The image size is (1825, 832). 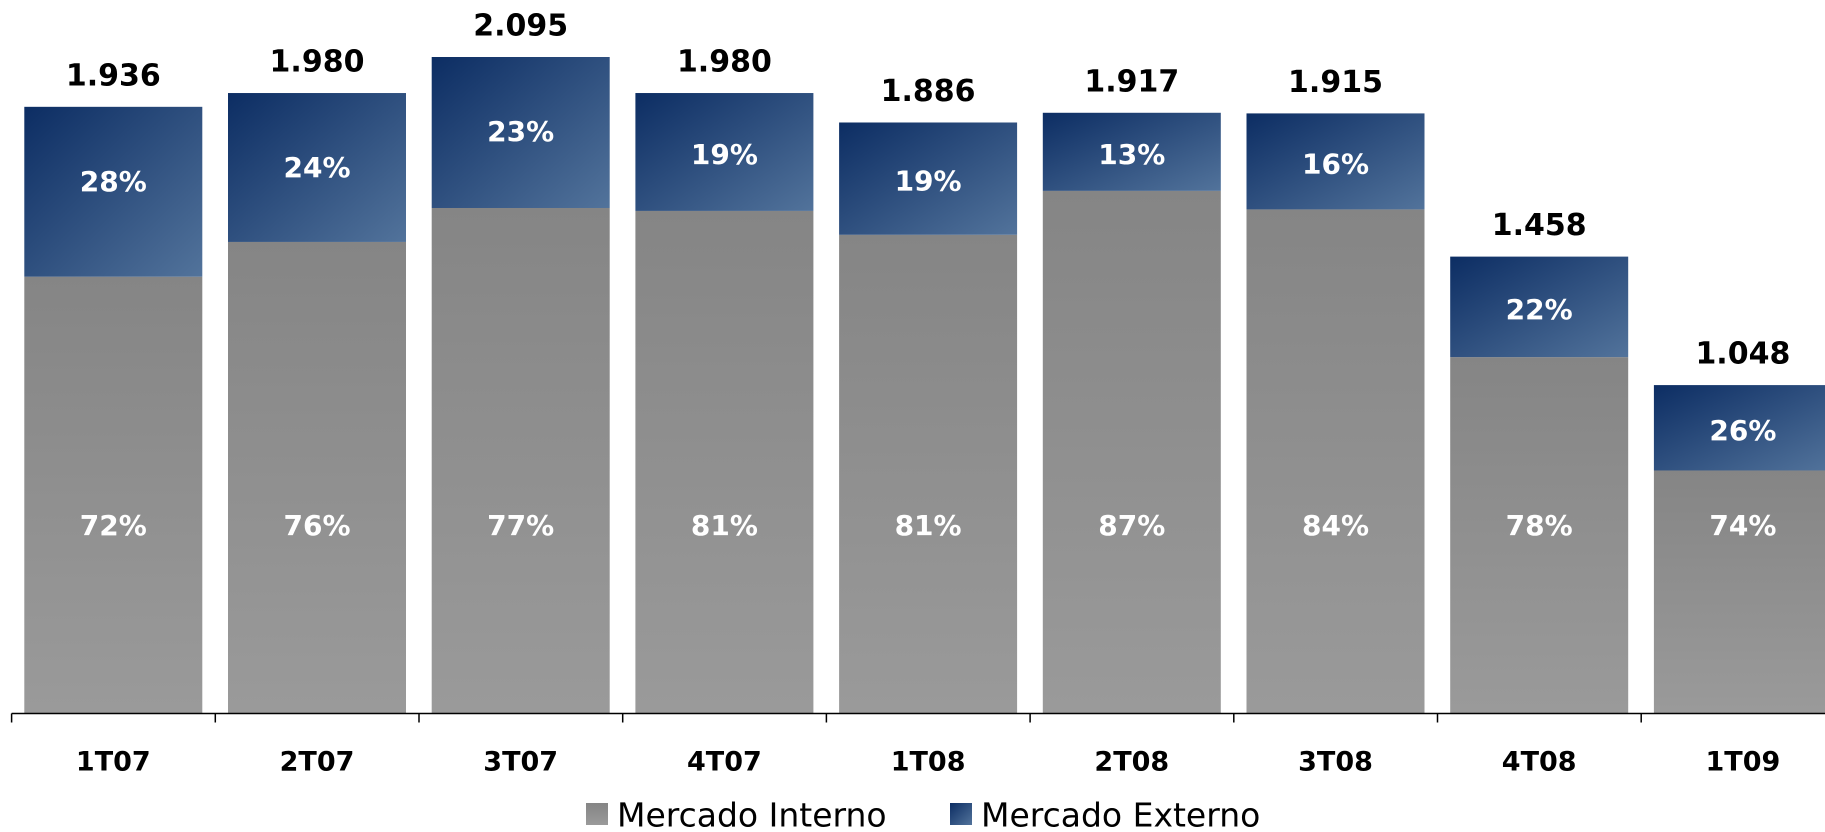 I want to click on segment-label: 28%, so click(x=113, y=181).